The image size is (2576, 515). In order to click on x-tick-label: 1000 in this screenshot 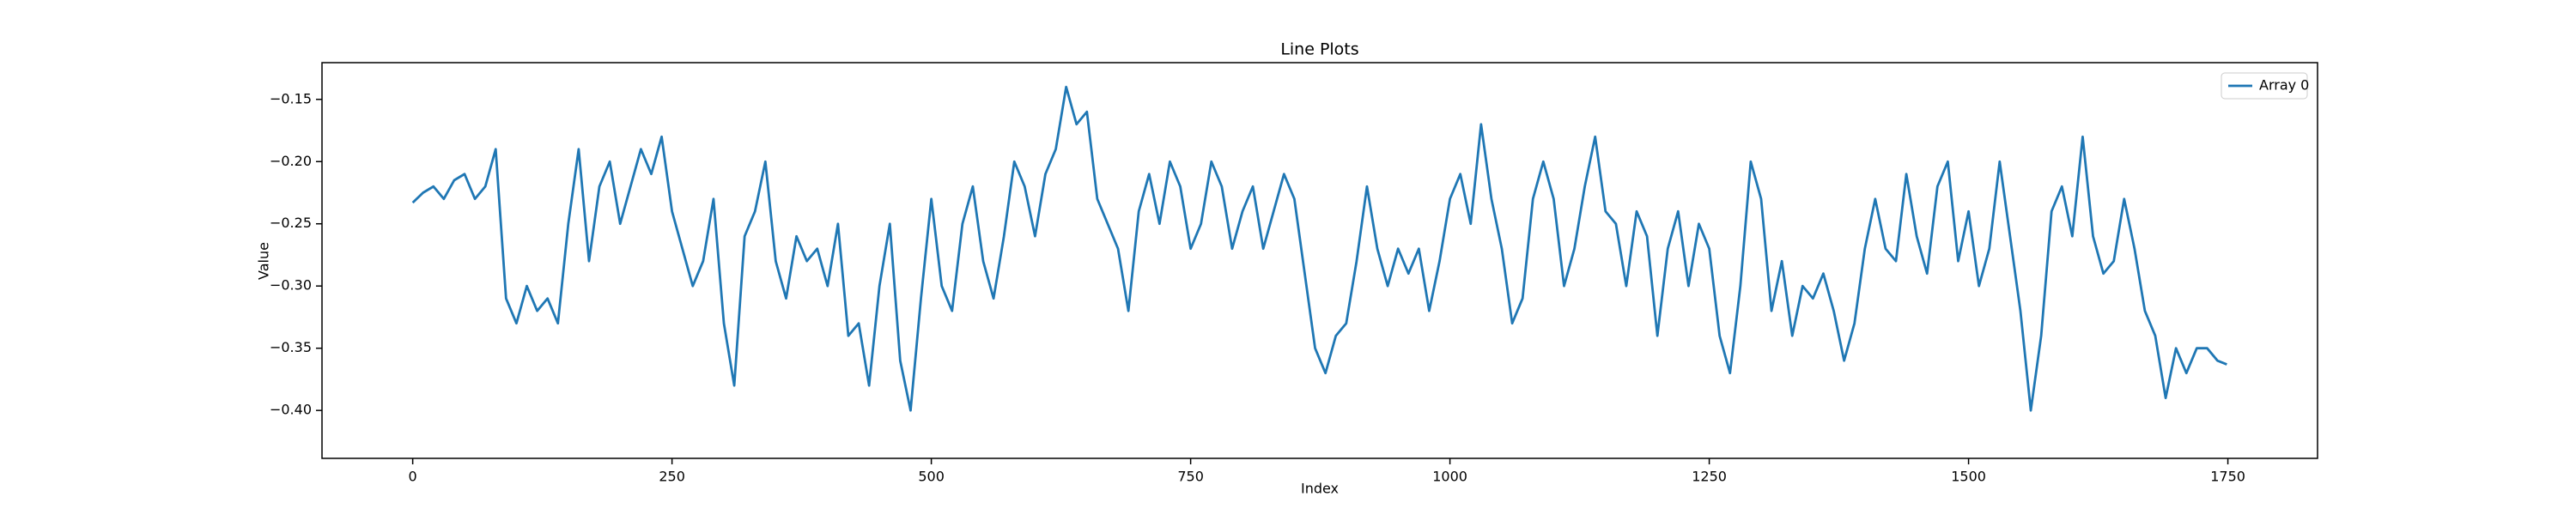, I will do `click(1449, 477)`.